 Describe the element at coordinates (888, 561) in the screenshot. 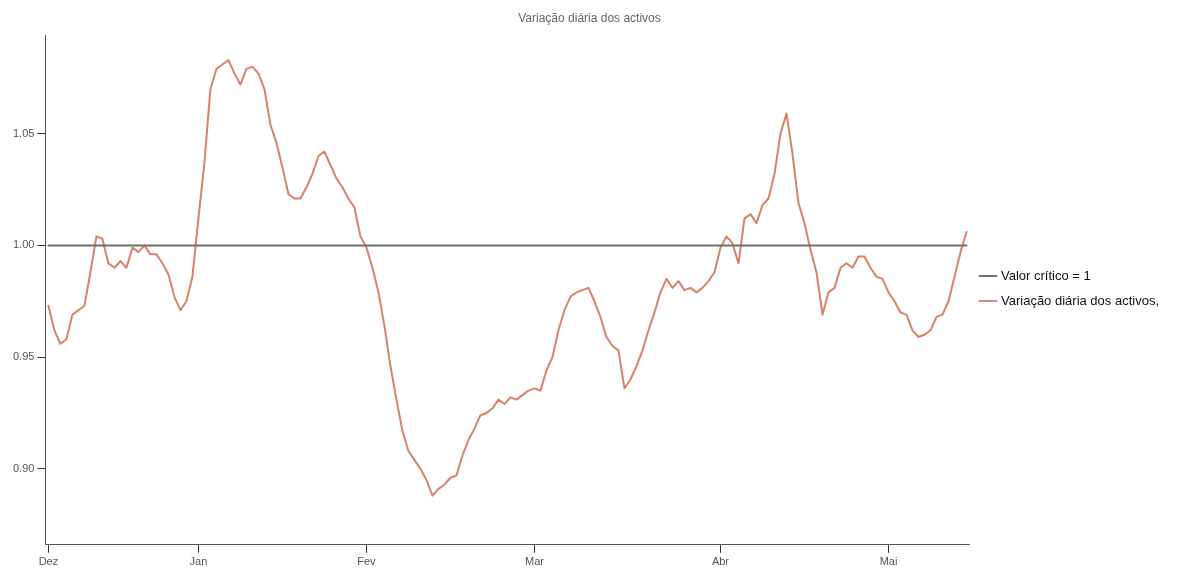

I see `x-tick-label: Mai` at that location.